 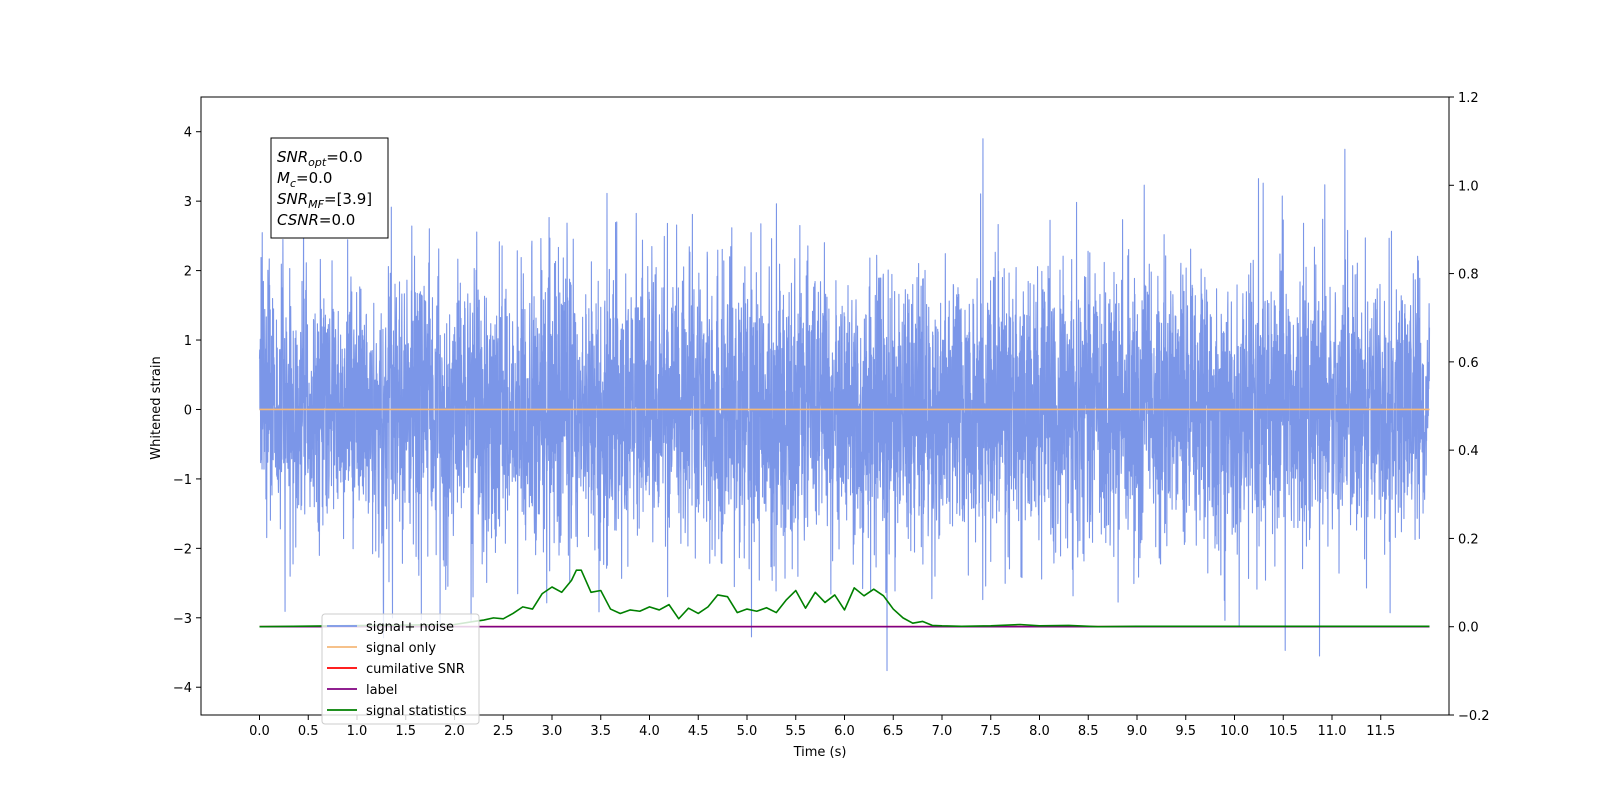 I want to click on x-tick-label: 8.5, so click(x=1088, y=731).